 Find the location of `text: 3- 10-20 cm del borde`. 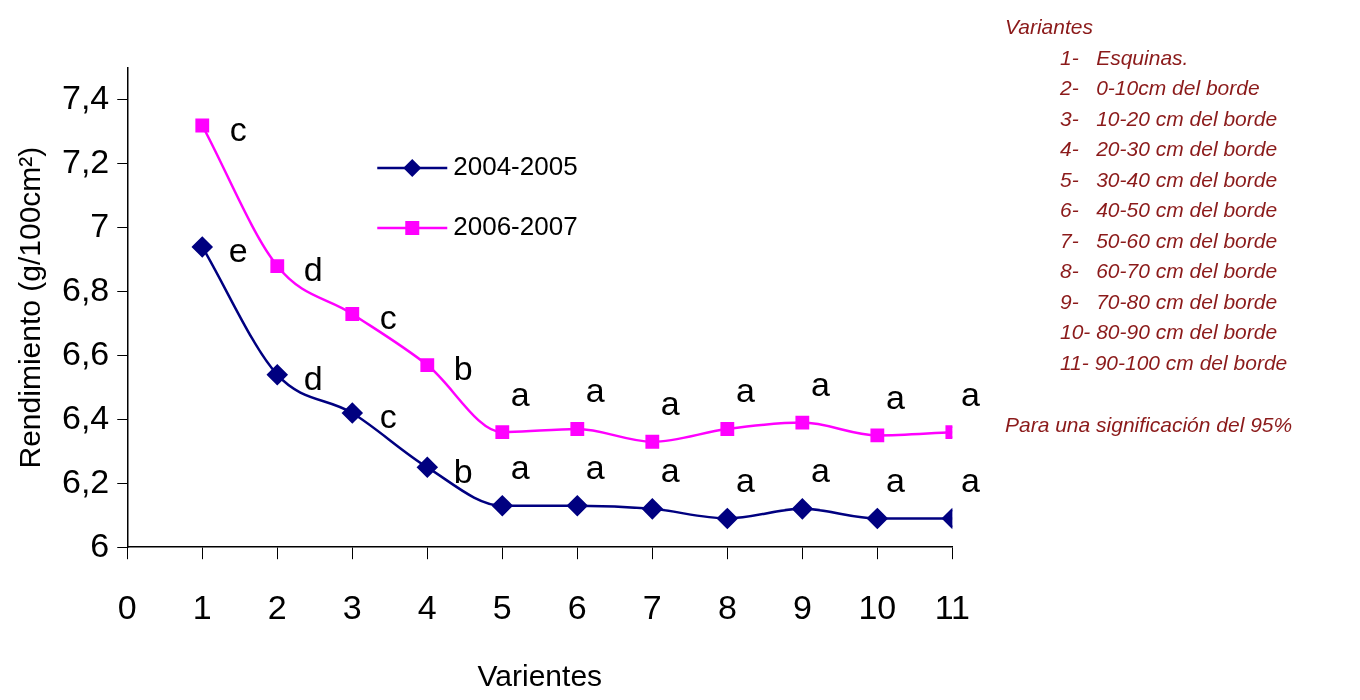

text: 3- 10-20 cm del borde is located at coordinates (1169, 118).